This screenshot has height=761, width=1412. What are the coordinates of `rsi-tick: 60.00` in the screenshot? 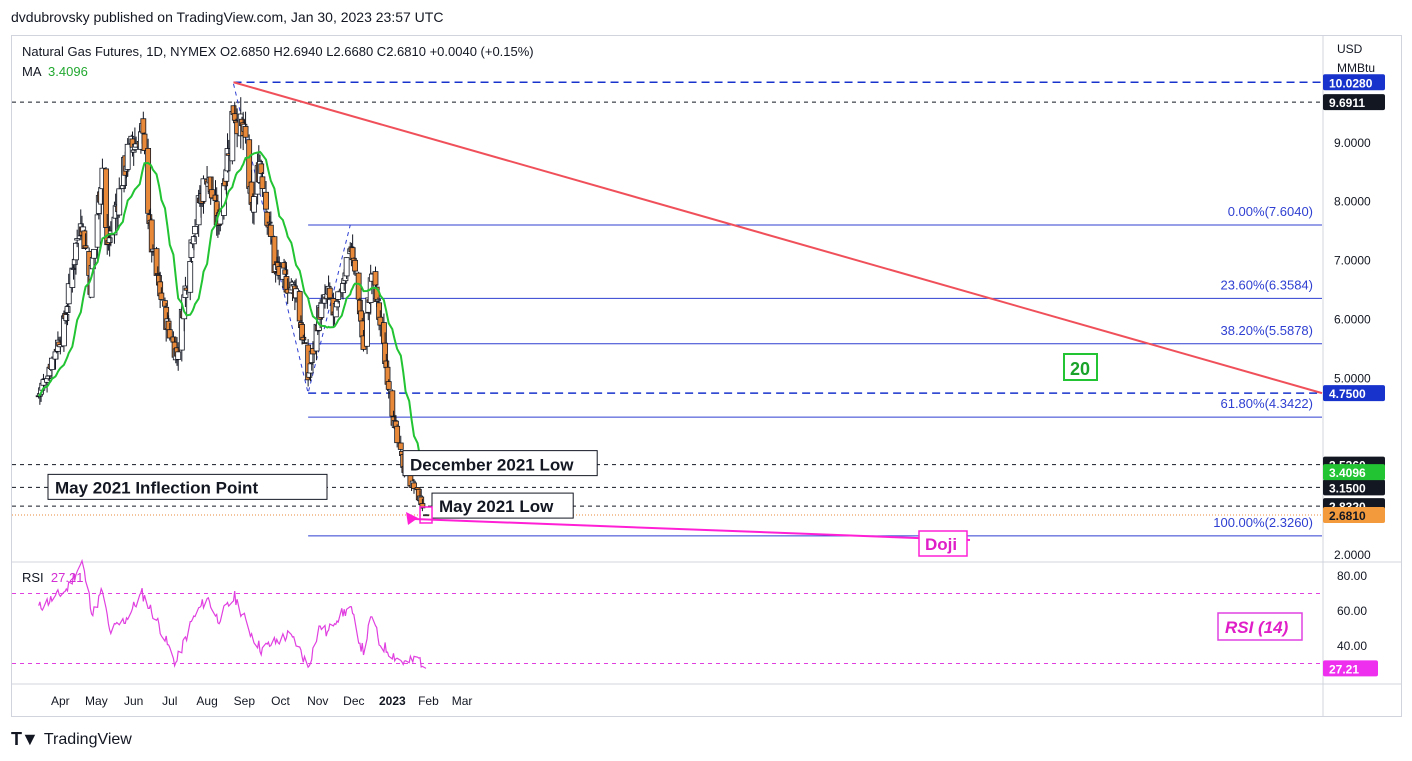 It's located at (1352, 611).